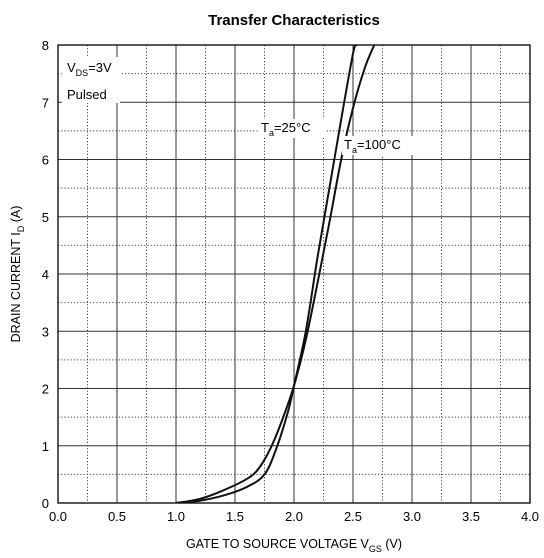  I want to click on x-tick-label: 2.5, so click(353, 516).